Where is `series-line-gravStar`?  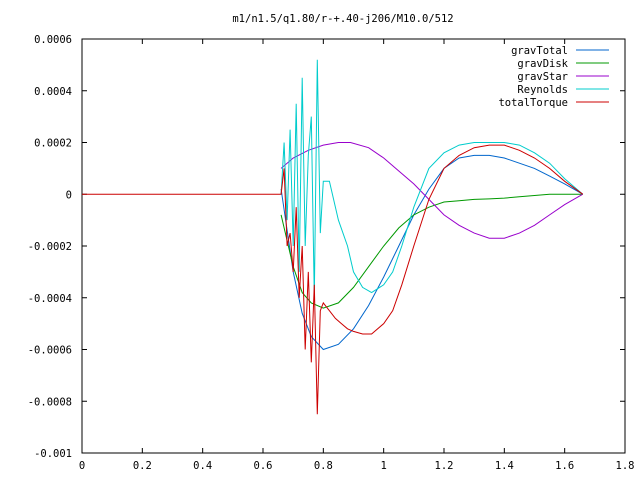 series-line-gravStar is located at coordinates (432, 190).